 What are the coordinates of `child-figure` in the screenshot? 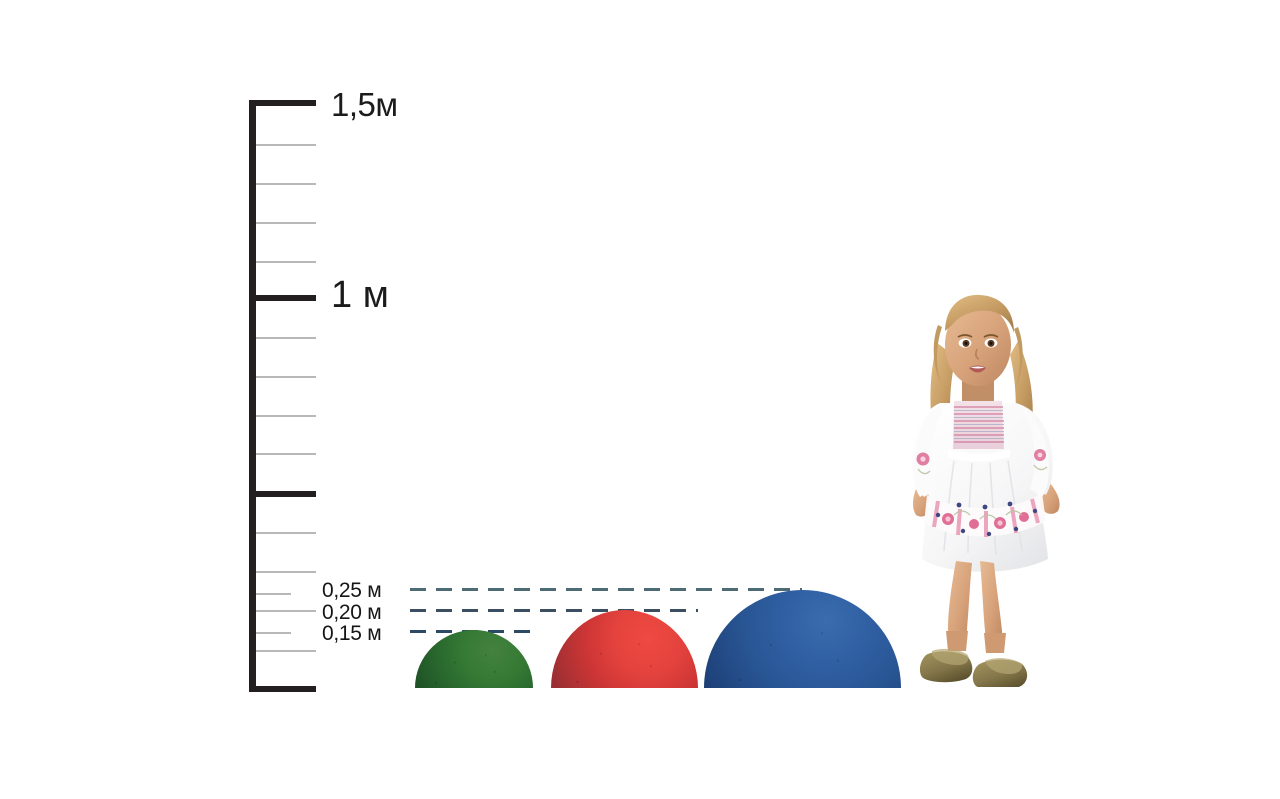 It's located at (992, 485).